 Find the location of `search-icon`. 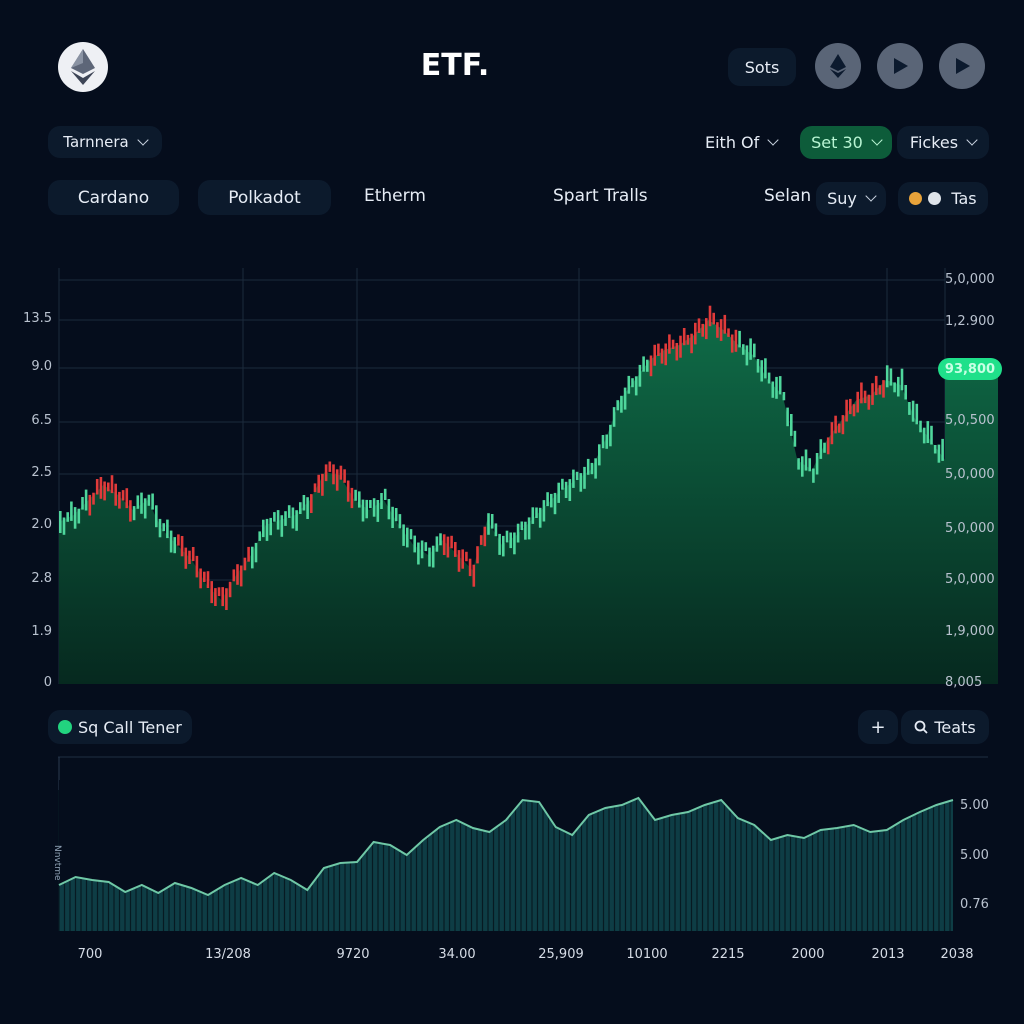

search-icon is located at coordinates (921, 727).